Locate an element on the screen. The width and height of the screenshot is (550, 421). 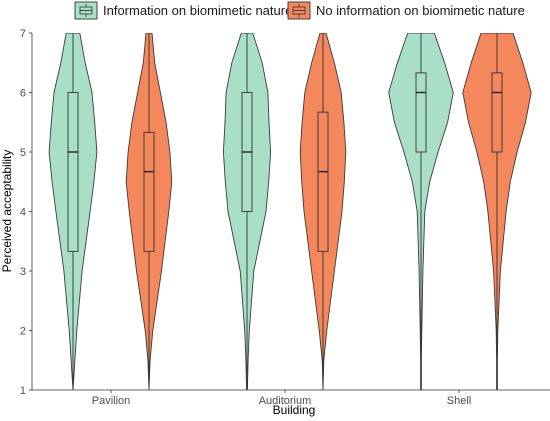
legend-item-2: No information on biomimetic nature is located at coordinates (406, 10).